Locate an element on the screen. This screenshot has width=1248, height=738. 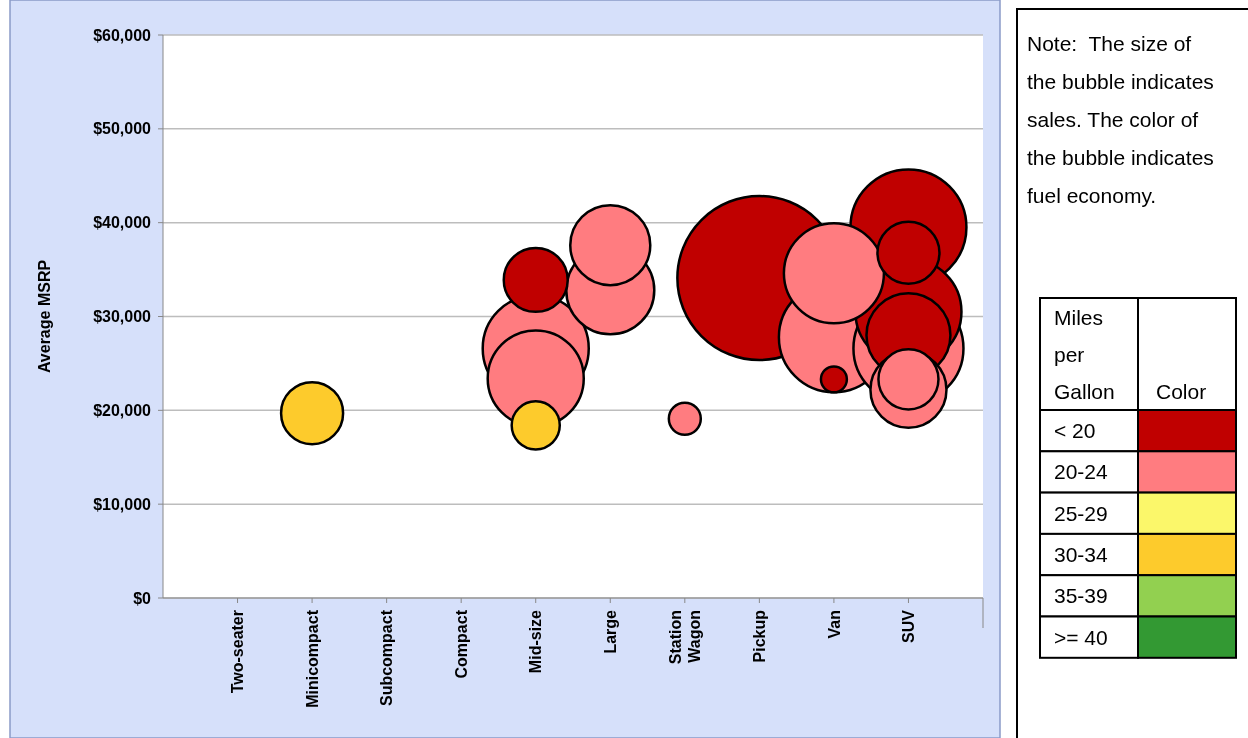
y-tick-label: $10,000 is located at coordinates (122, 504).